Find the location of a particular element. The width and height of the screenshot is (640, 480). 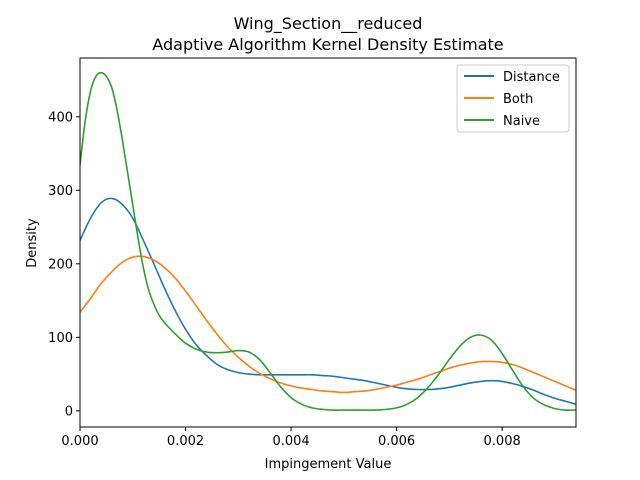

y-axis-ticks: 0 100 200 300 400 is located at coordinates (64, 264).